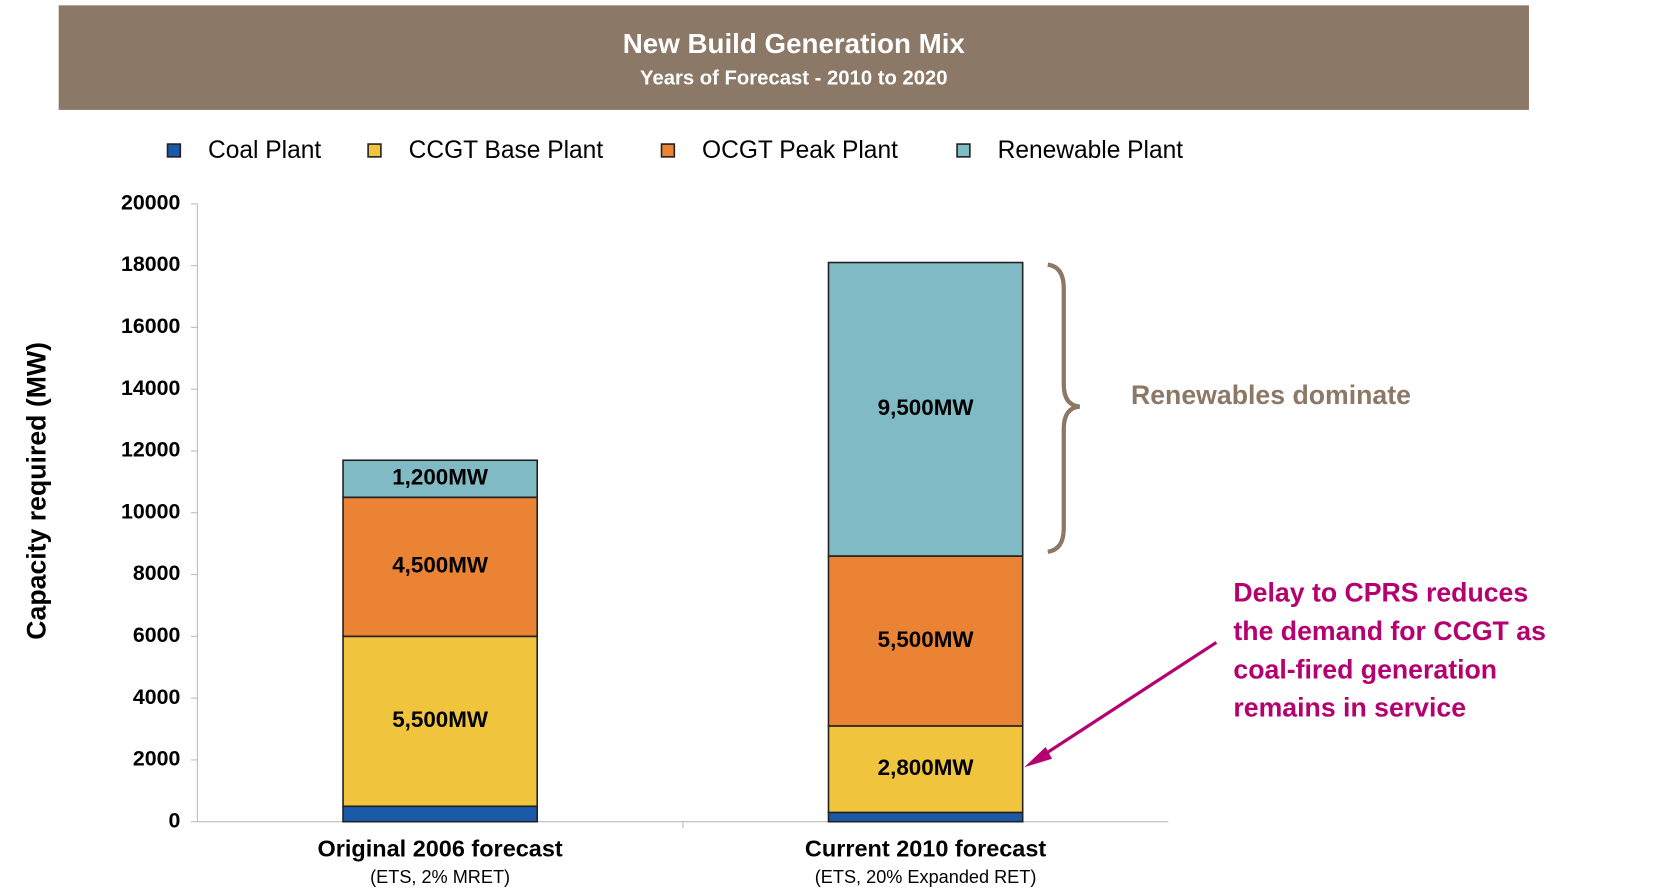 The width and height of the screenshot is (1673, 890). Describe the element at coordinates (794, 43) in the screenshot. I see `chart-title: New Build Generation Mix` at that location.